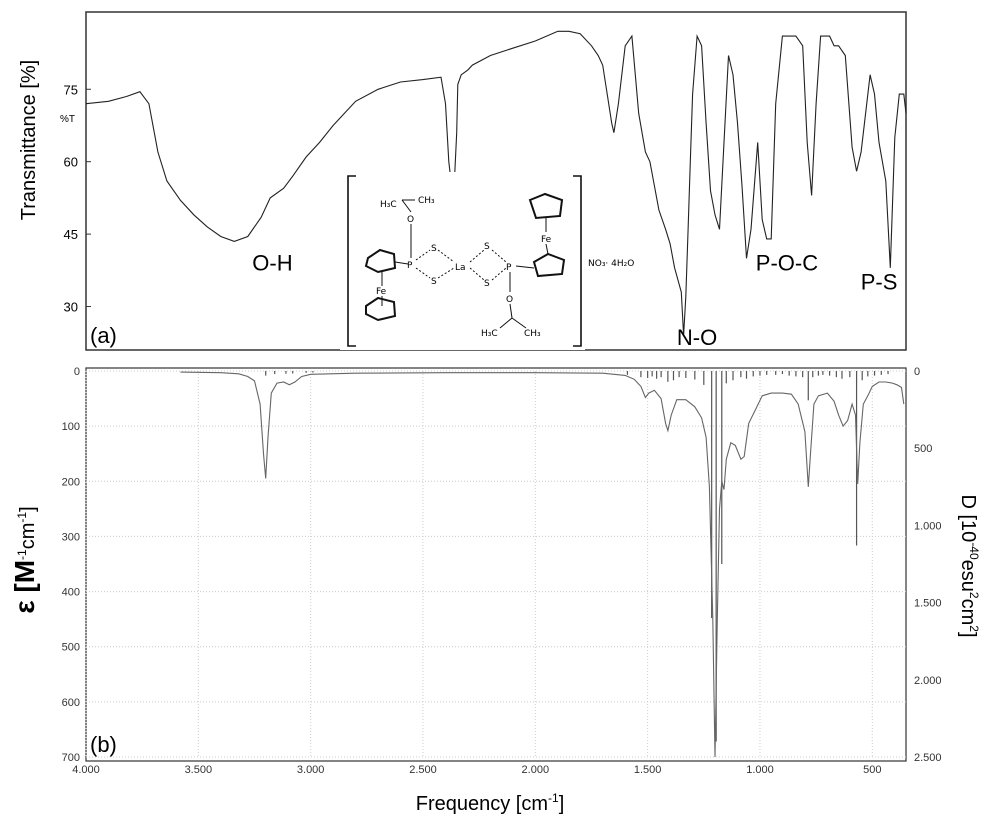 The height and width of the screenshot is (826, 986). Describe the element at coordinates (489, 334) in the screenshot. I see `atom-h3c-bottom: H₃C` at that location.